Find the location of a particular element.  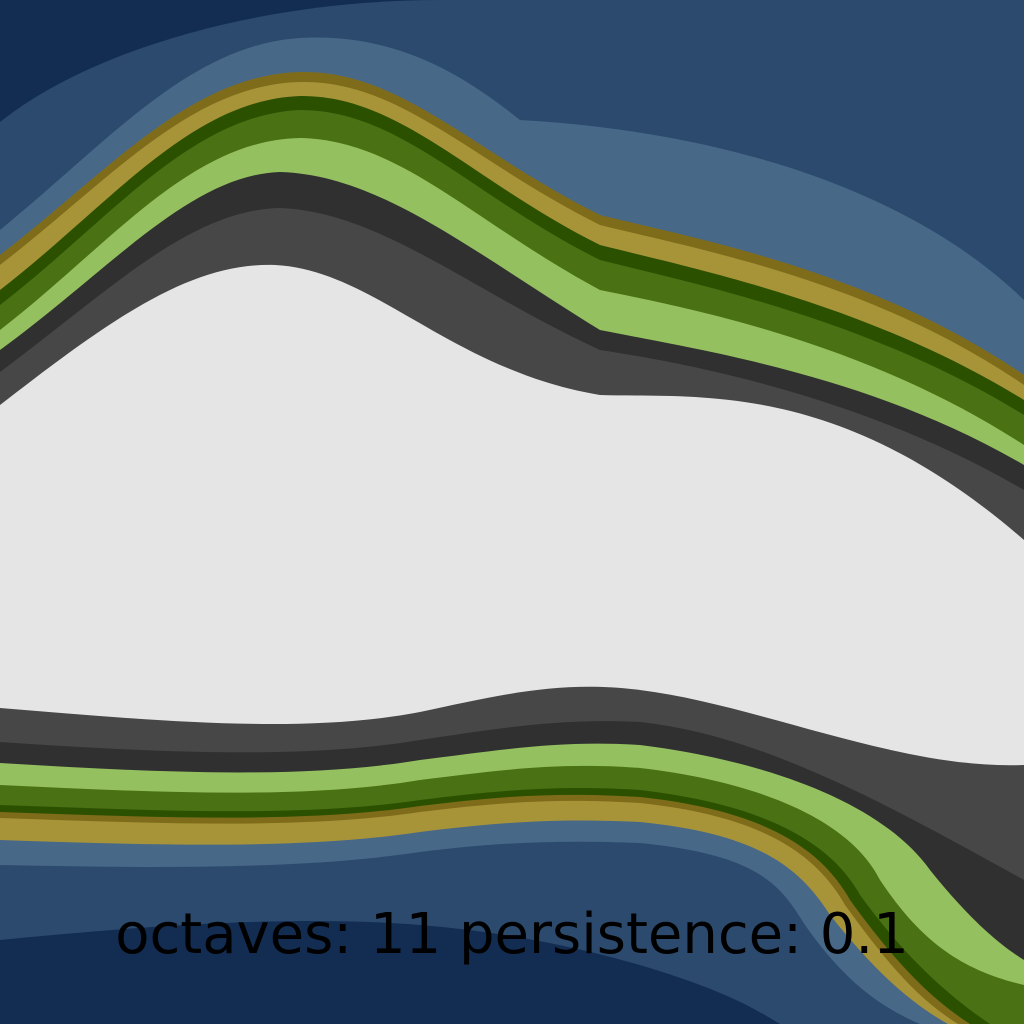

caption-text: octaves: 11 persistence: 0.1 is located at coordinates (512, 934).